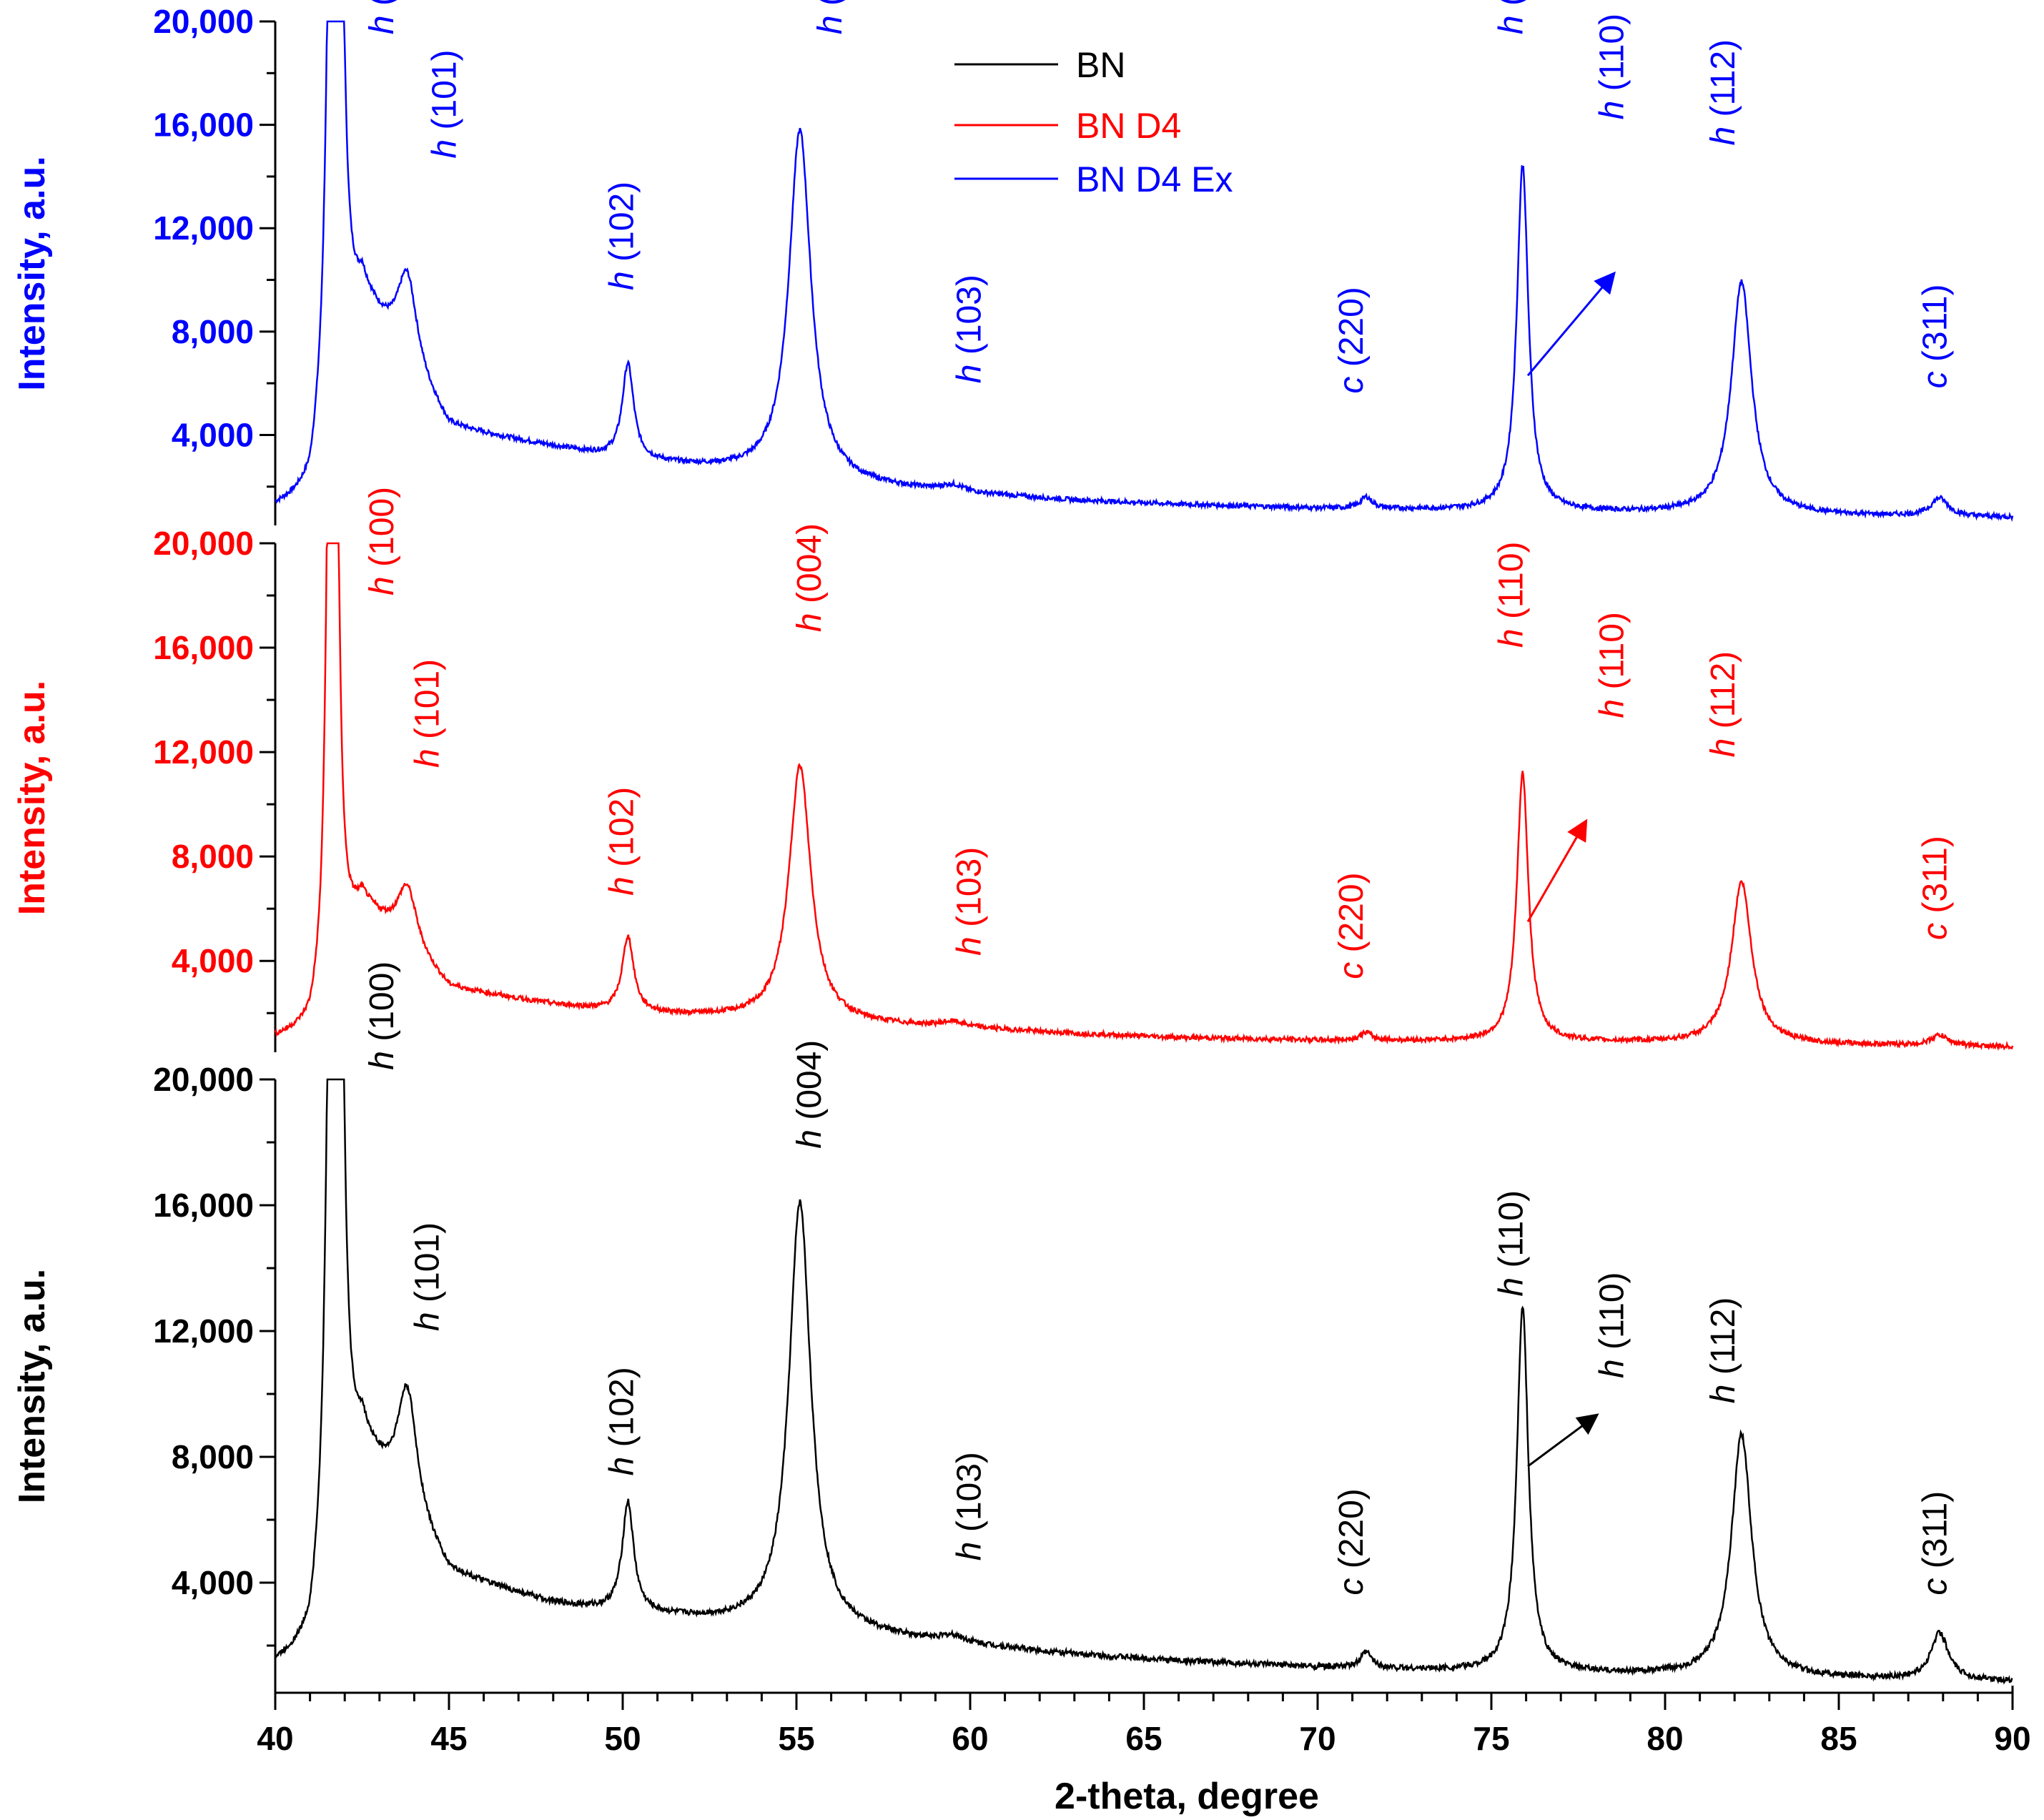 The image size is (2044, 1820). Describe the element at coordinates (1936, 1543) in the screenshot. I see `peak-label-black: c (311)` at that location.